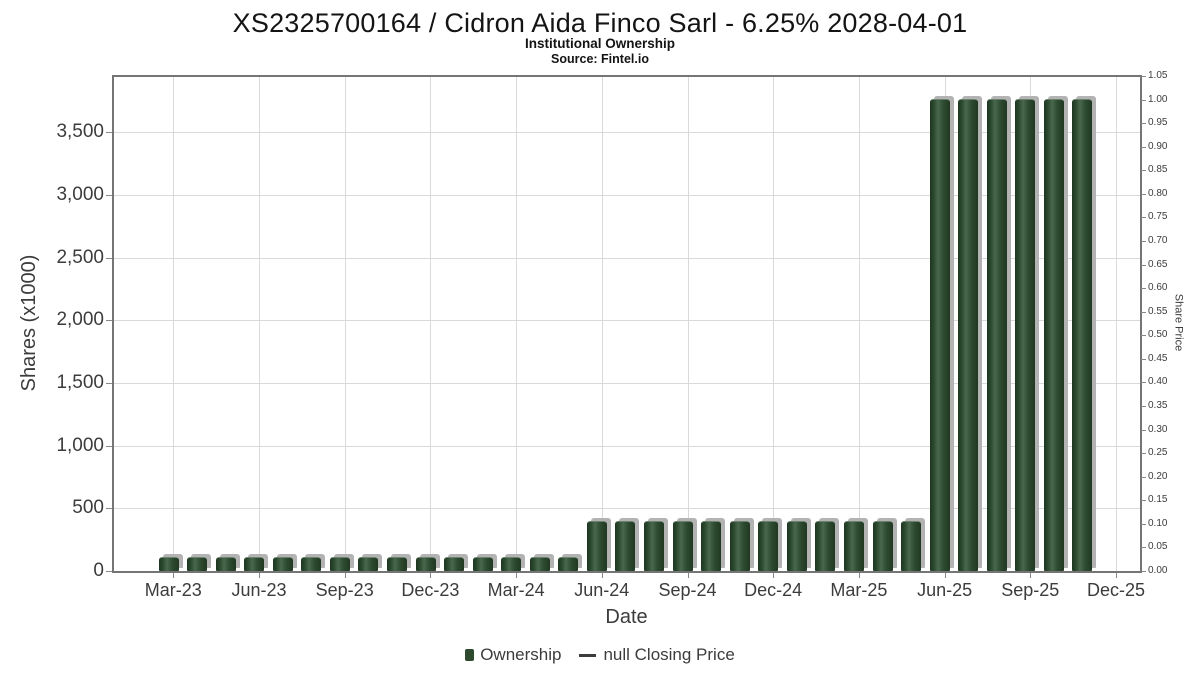 Image resolution: width=1200 pixels, height=675 pixels. I want to click on y-right-tick-label: 0.25, so click(1158, 453).